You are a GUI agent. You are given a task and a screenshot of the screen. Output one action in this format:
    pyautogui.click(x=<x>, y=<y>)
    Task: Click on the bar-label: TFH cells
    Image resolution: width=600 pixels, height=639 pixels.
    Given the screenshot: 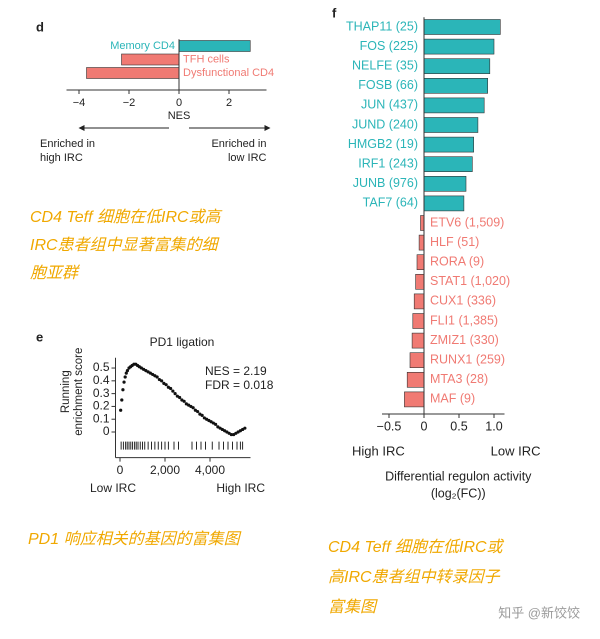 What is the action you would take?
    pyautogui.click(x=206, y=59)
    